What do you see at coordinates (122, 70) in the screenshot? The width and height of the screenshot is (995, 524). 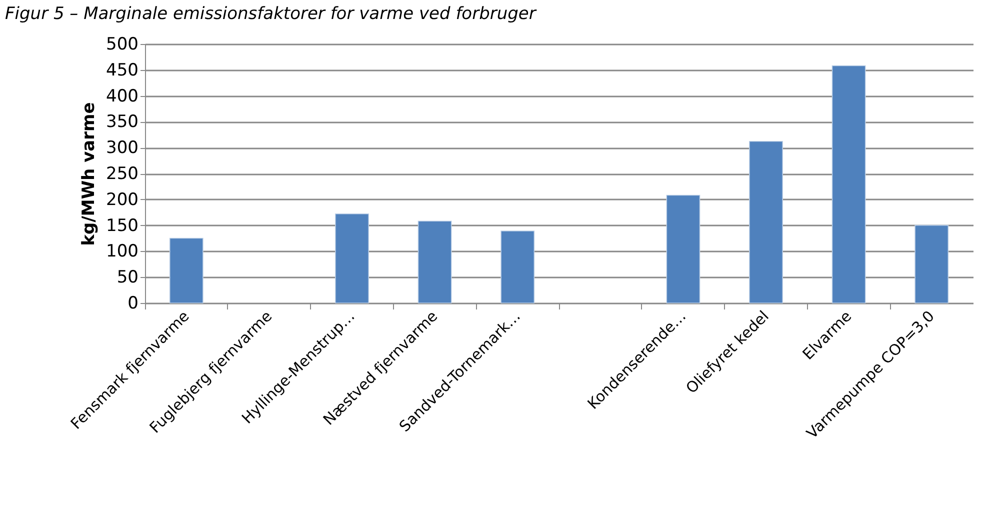 I see `y-tick-label: 450` at bounding box center [122, 70].